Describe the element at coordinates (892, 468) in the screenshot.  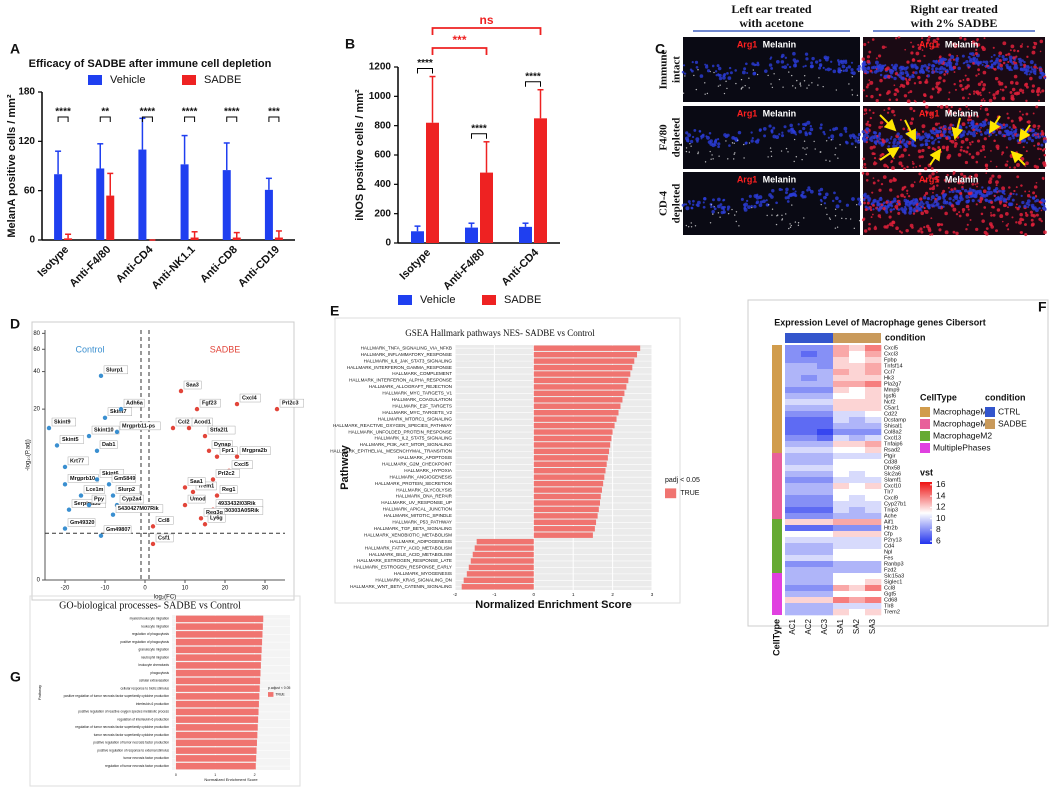
I see `gene-label: Dhx58` at that location.